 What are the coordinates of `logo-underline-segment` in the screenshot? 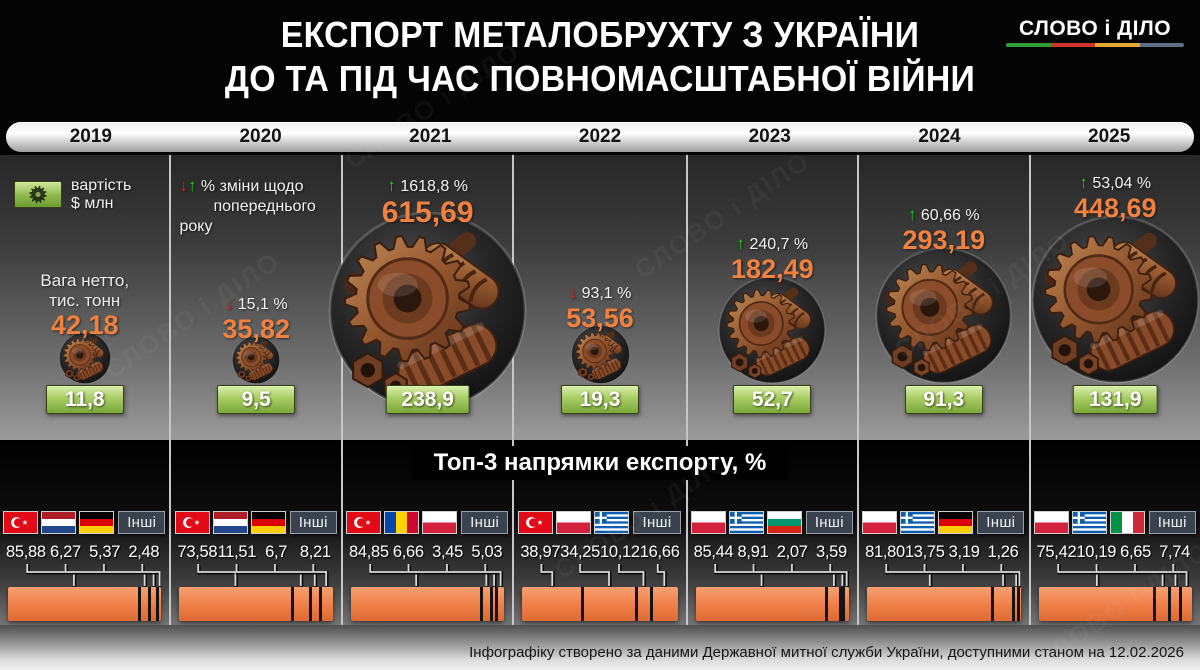 It's located at (1028, 45).